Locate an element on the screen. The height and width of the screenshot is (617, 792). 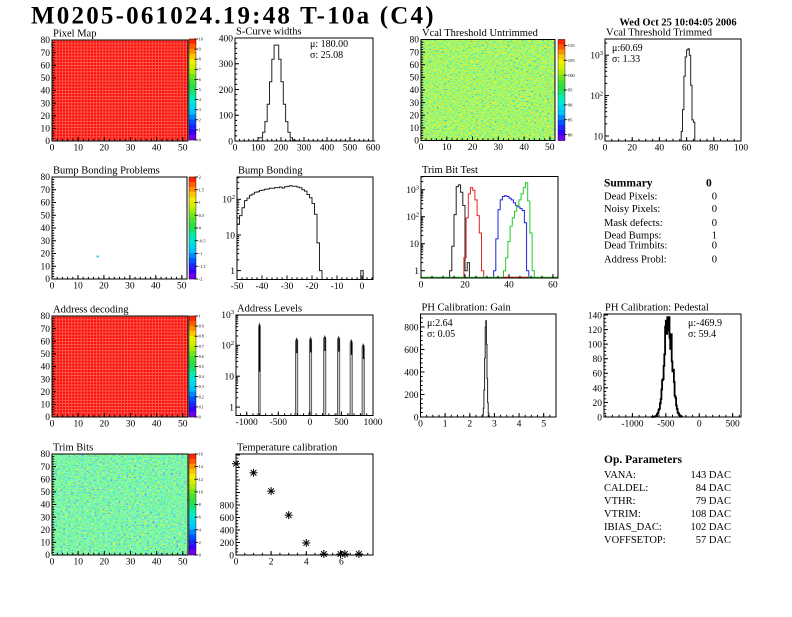
svg-text: 95 is located at coordinates (570, 90).